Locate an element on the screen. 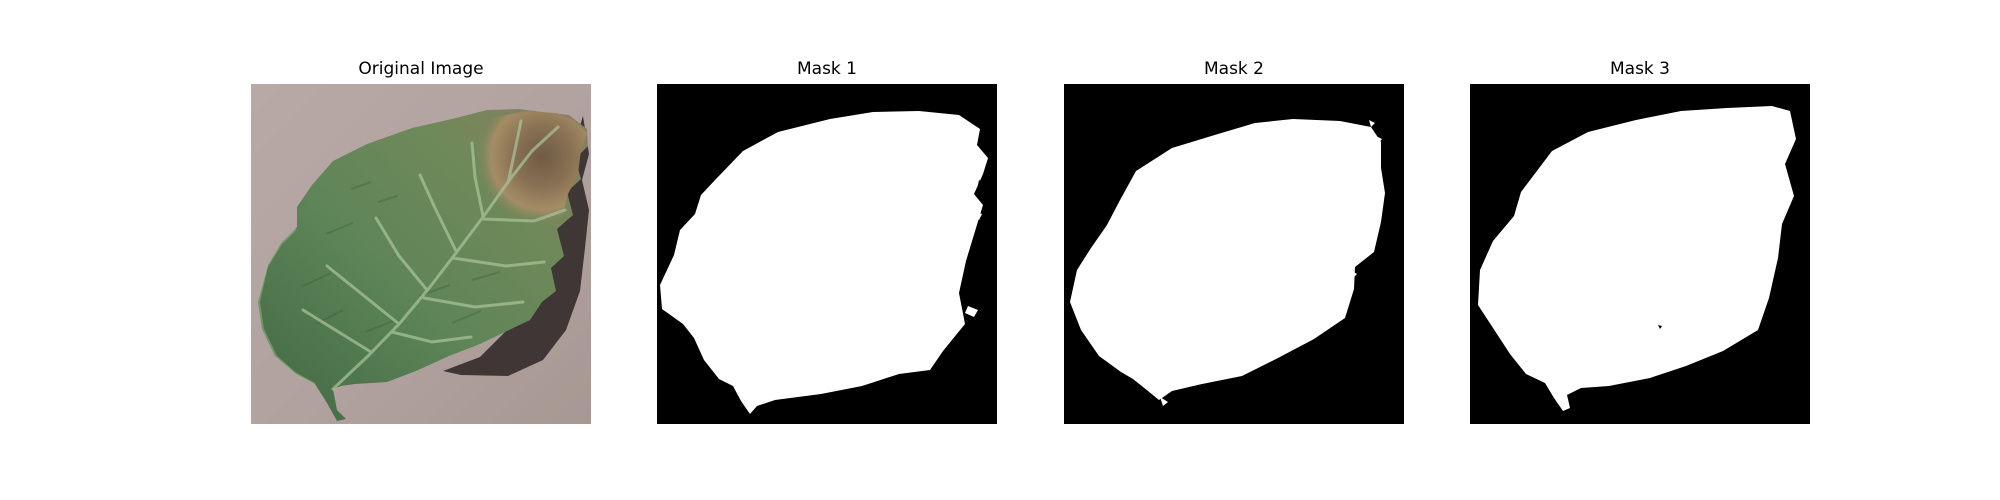 The width and height of the screenshot is (2000, 500). mask-2-title: Mask 2 is located at coordinates (1233, 69).